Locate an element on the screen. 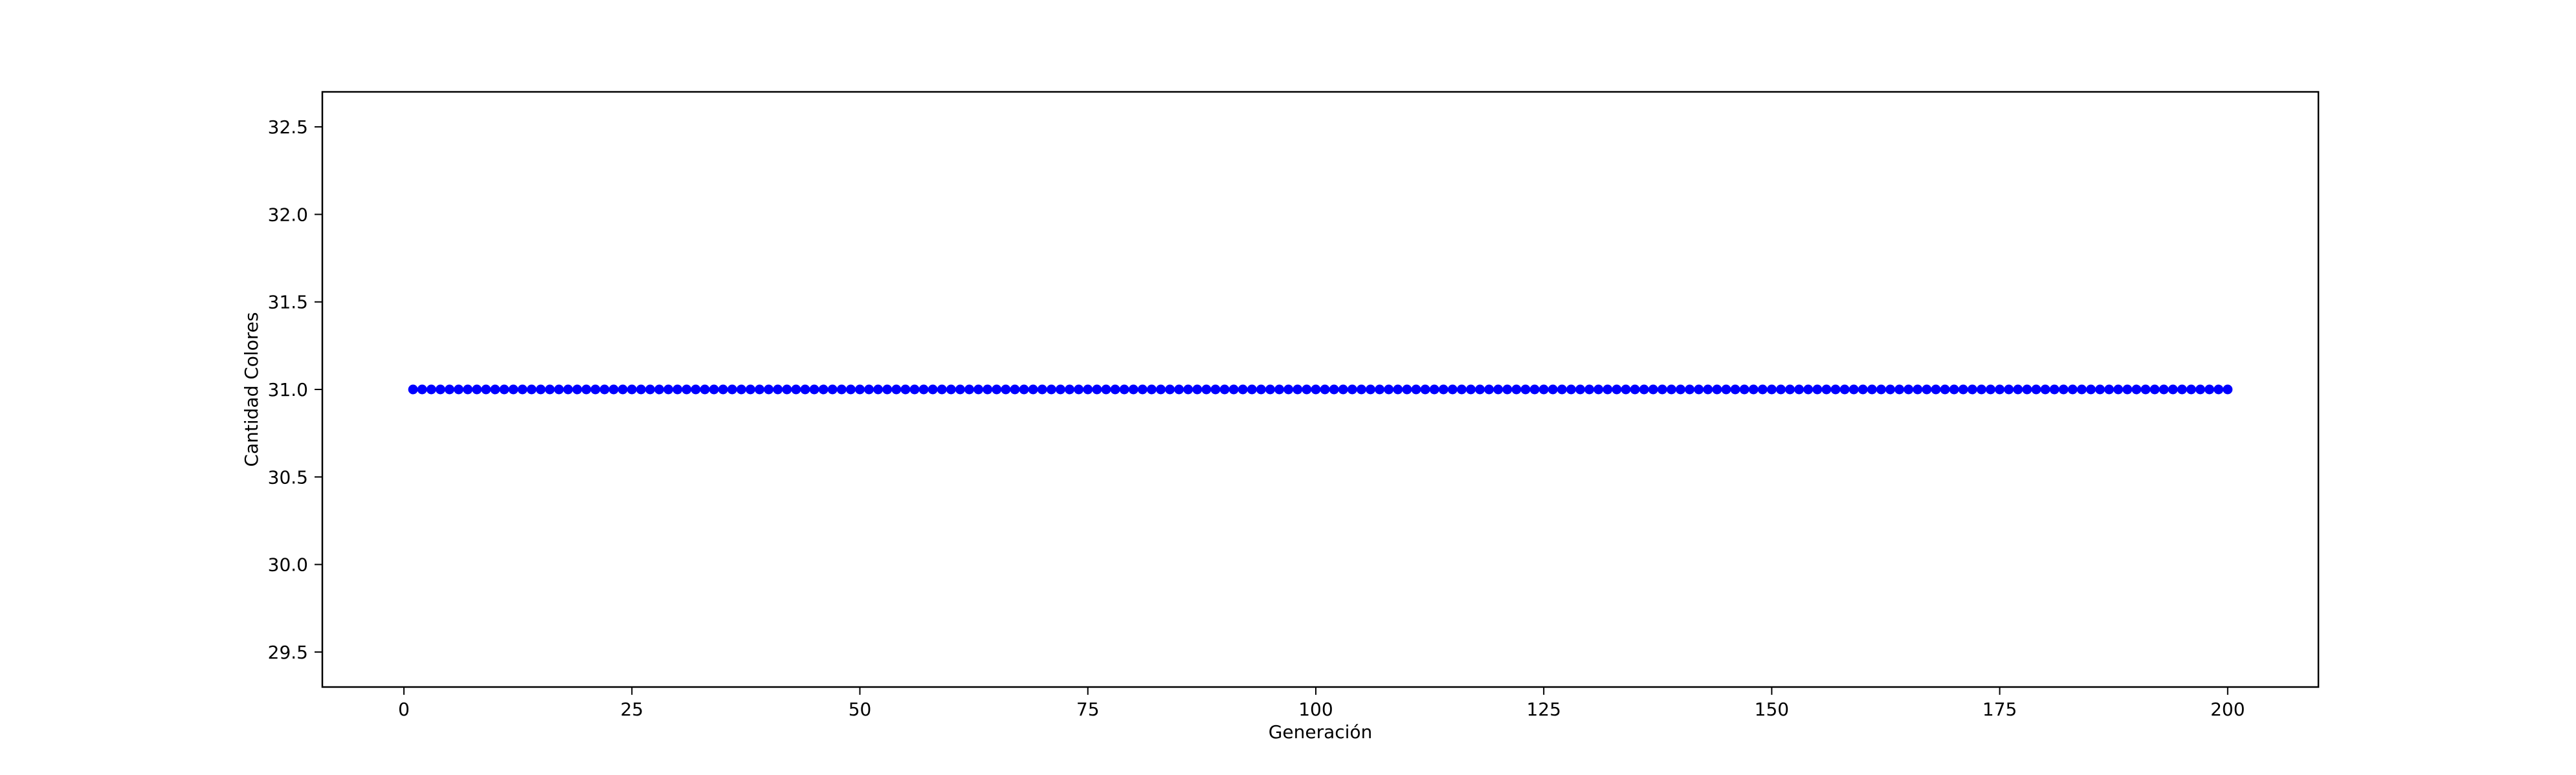 The height and width of the screenshot is (775, 2576). y-tick-label: 30.0 is located at coordinates (288, 565).